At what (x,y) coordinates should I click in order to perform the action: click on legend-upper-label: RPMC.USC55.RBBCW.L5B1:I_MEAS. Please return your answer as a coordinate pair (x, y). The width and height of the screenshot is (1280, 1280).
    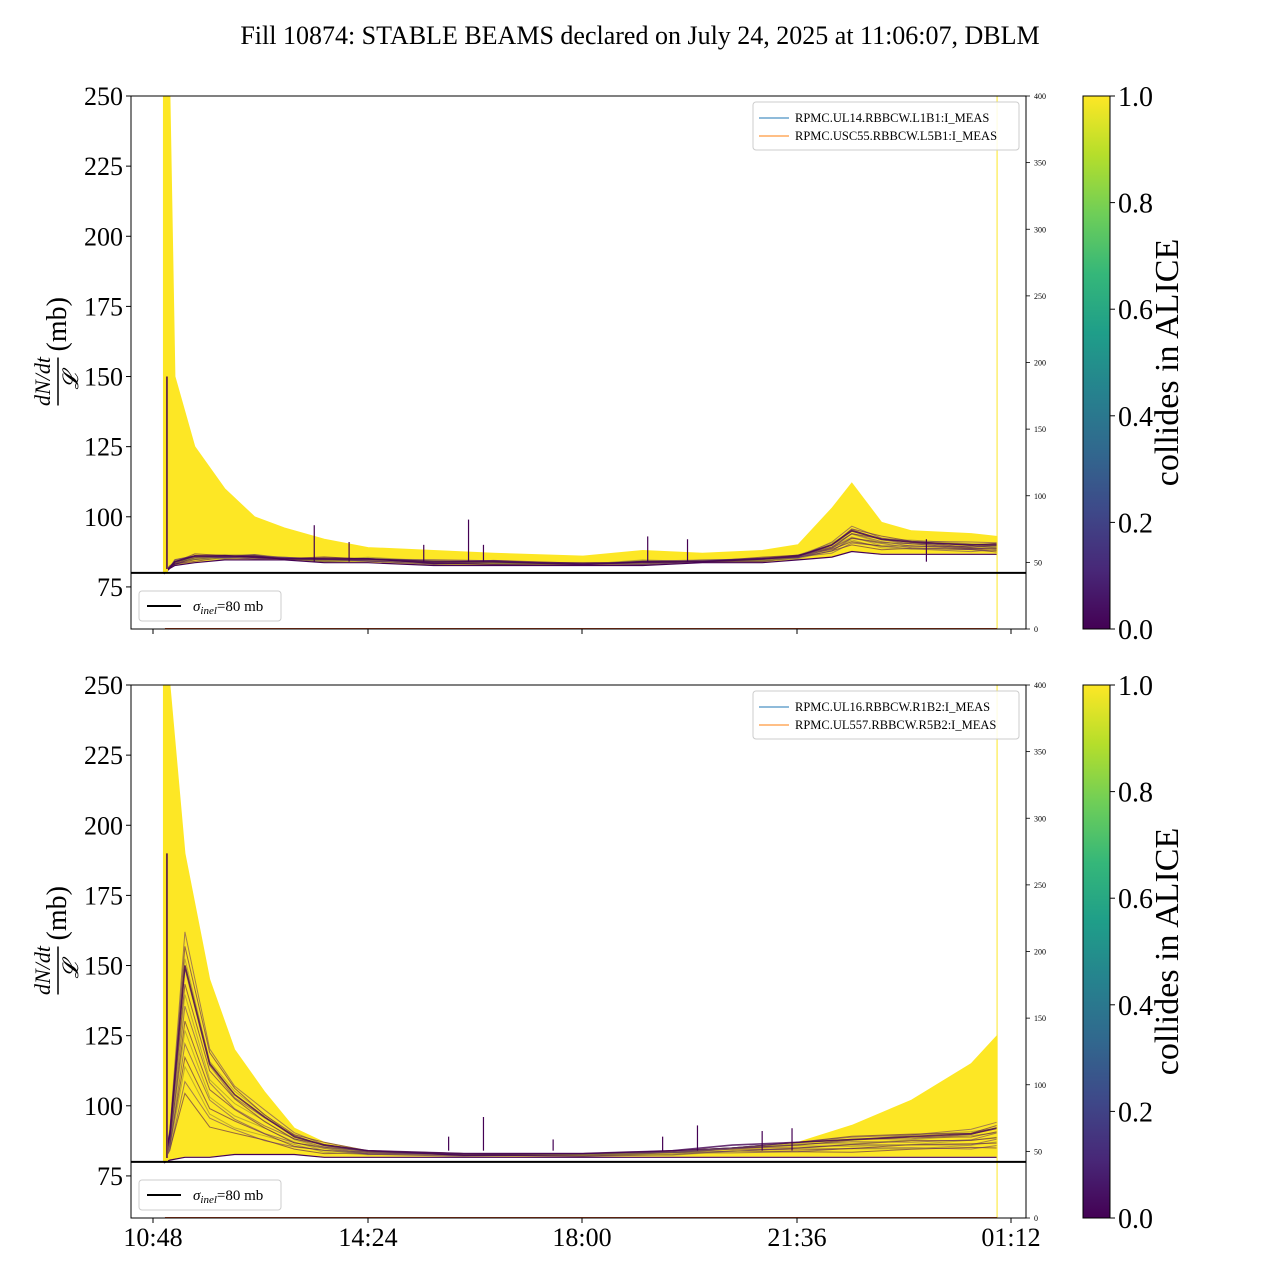
    Looking at the image, I should click on (896, 136).